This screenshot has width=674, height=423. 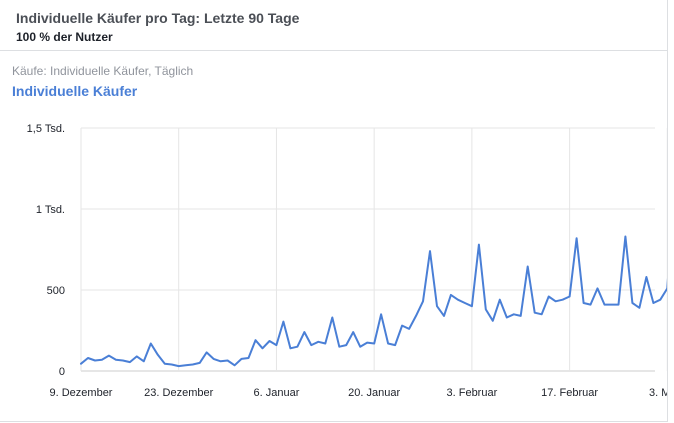 What do you see at coordinates (178, 393) in the screenshot?
I see `x-tick-label: 23. Dezember` at bounding box center [178, 393].